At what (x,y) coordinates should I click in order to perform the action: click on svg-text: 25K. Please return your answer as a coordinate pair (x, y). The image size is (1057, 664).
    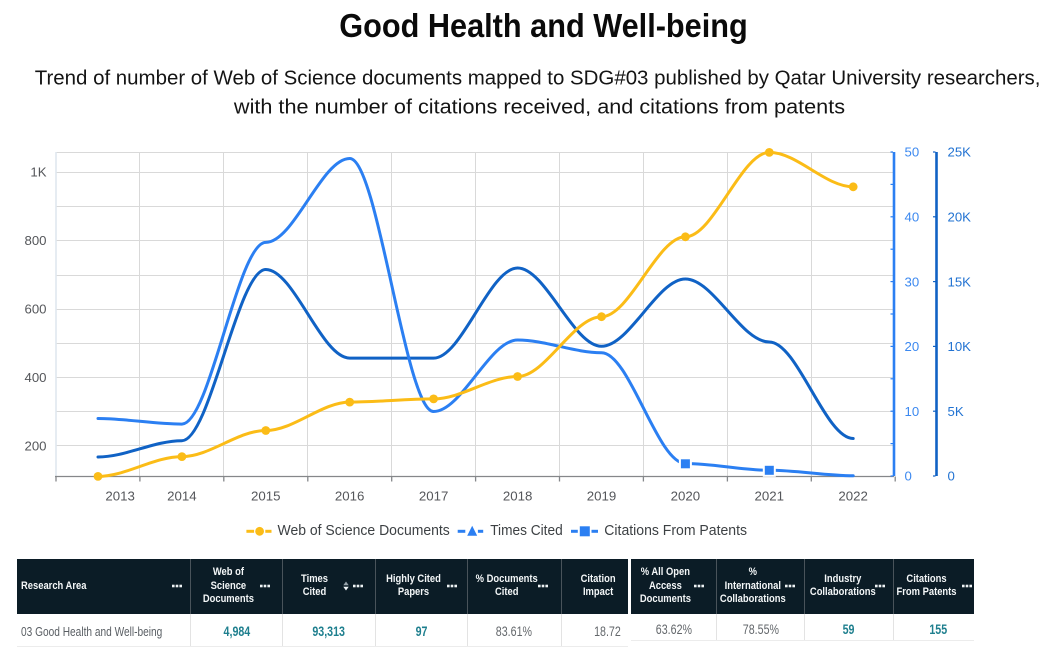
    Looking at the image, I should click on (960, 152).